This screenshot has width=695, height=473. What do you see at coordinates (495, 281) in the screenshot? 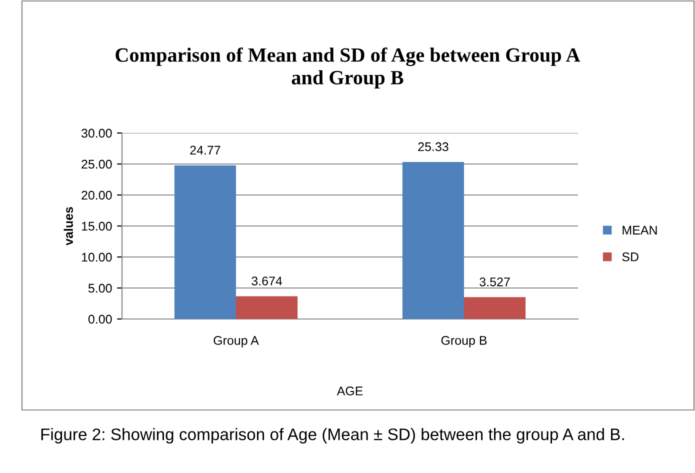
I see `data-label: 3.527` at bounding box center [495, 281].